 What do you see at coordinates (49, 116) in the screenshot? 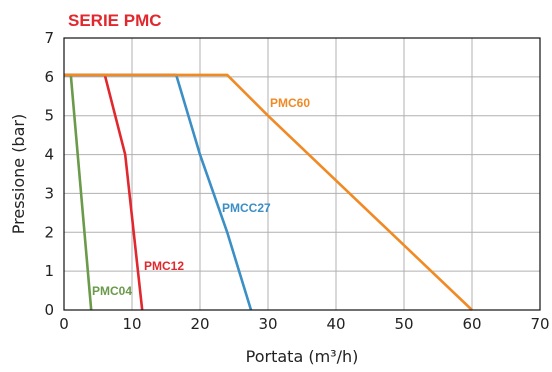
I see `y-tick-5: 5` at bounding box center [49, 116].